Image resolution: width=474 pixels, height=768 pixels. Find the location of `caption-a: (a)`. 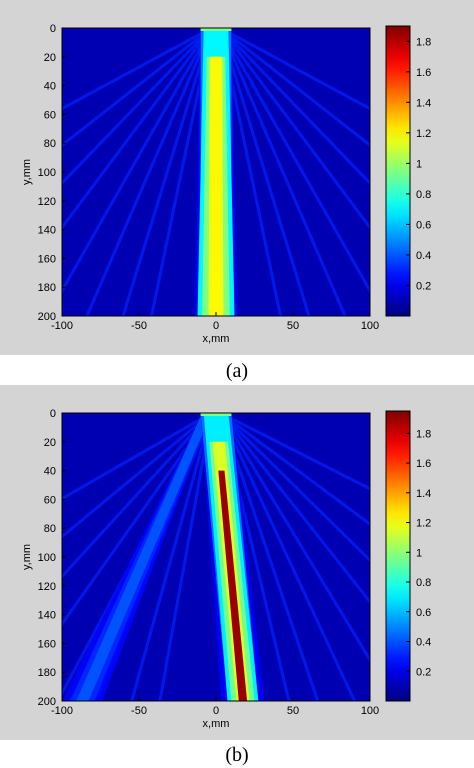

caption-a: (a) is located at coordinates (237, 371).